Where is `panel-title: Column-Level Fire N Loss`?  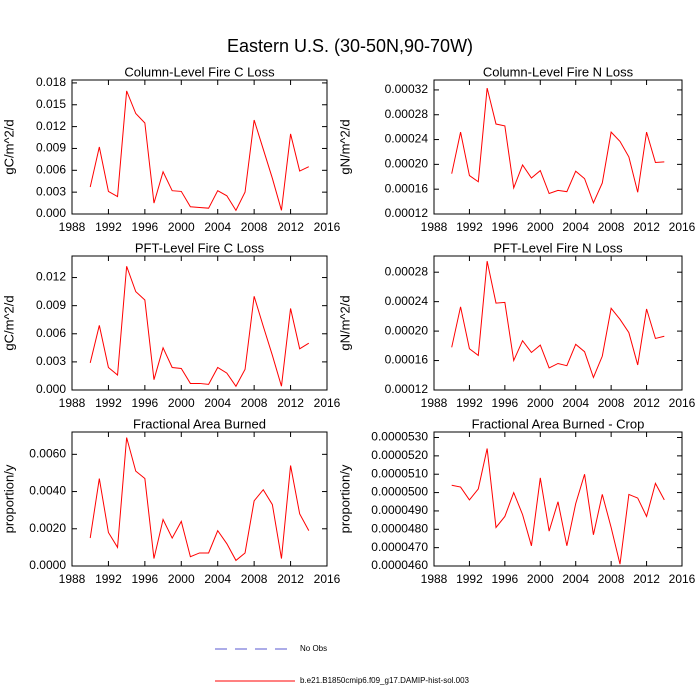
panel-title: Column-Level Fire N Loss is located at coordinates (558, 71).